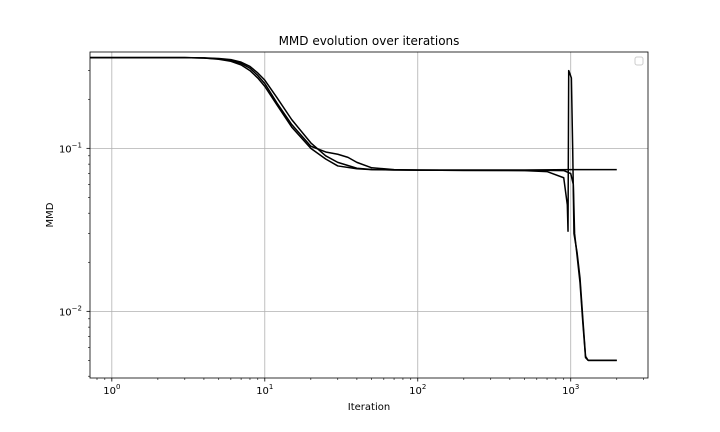 Image resolution: width=720 pixels, height=432 pixels. Describe the element at coordinates (50, 214) in the screenshot. I see `y-axis-label: MMD` at that location.